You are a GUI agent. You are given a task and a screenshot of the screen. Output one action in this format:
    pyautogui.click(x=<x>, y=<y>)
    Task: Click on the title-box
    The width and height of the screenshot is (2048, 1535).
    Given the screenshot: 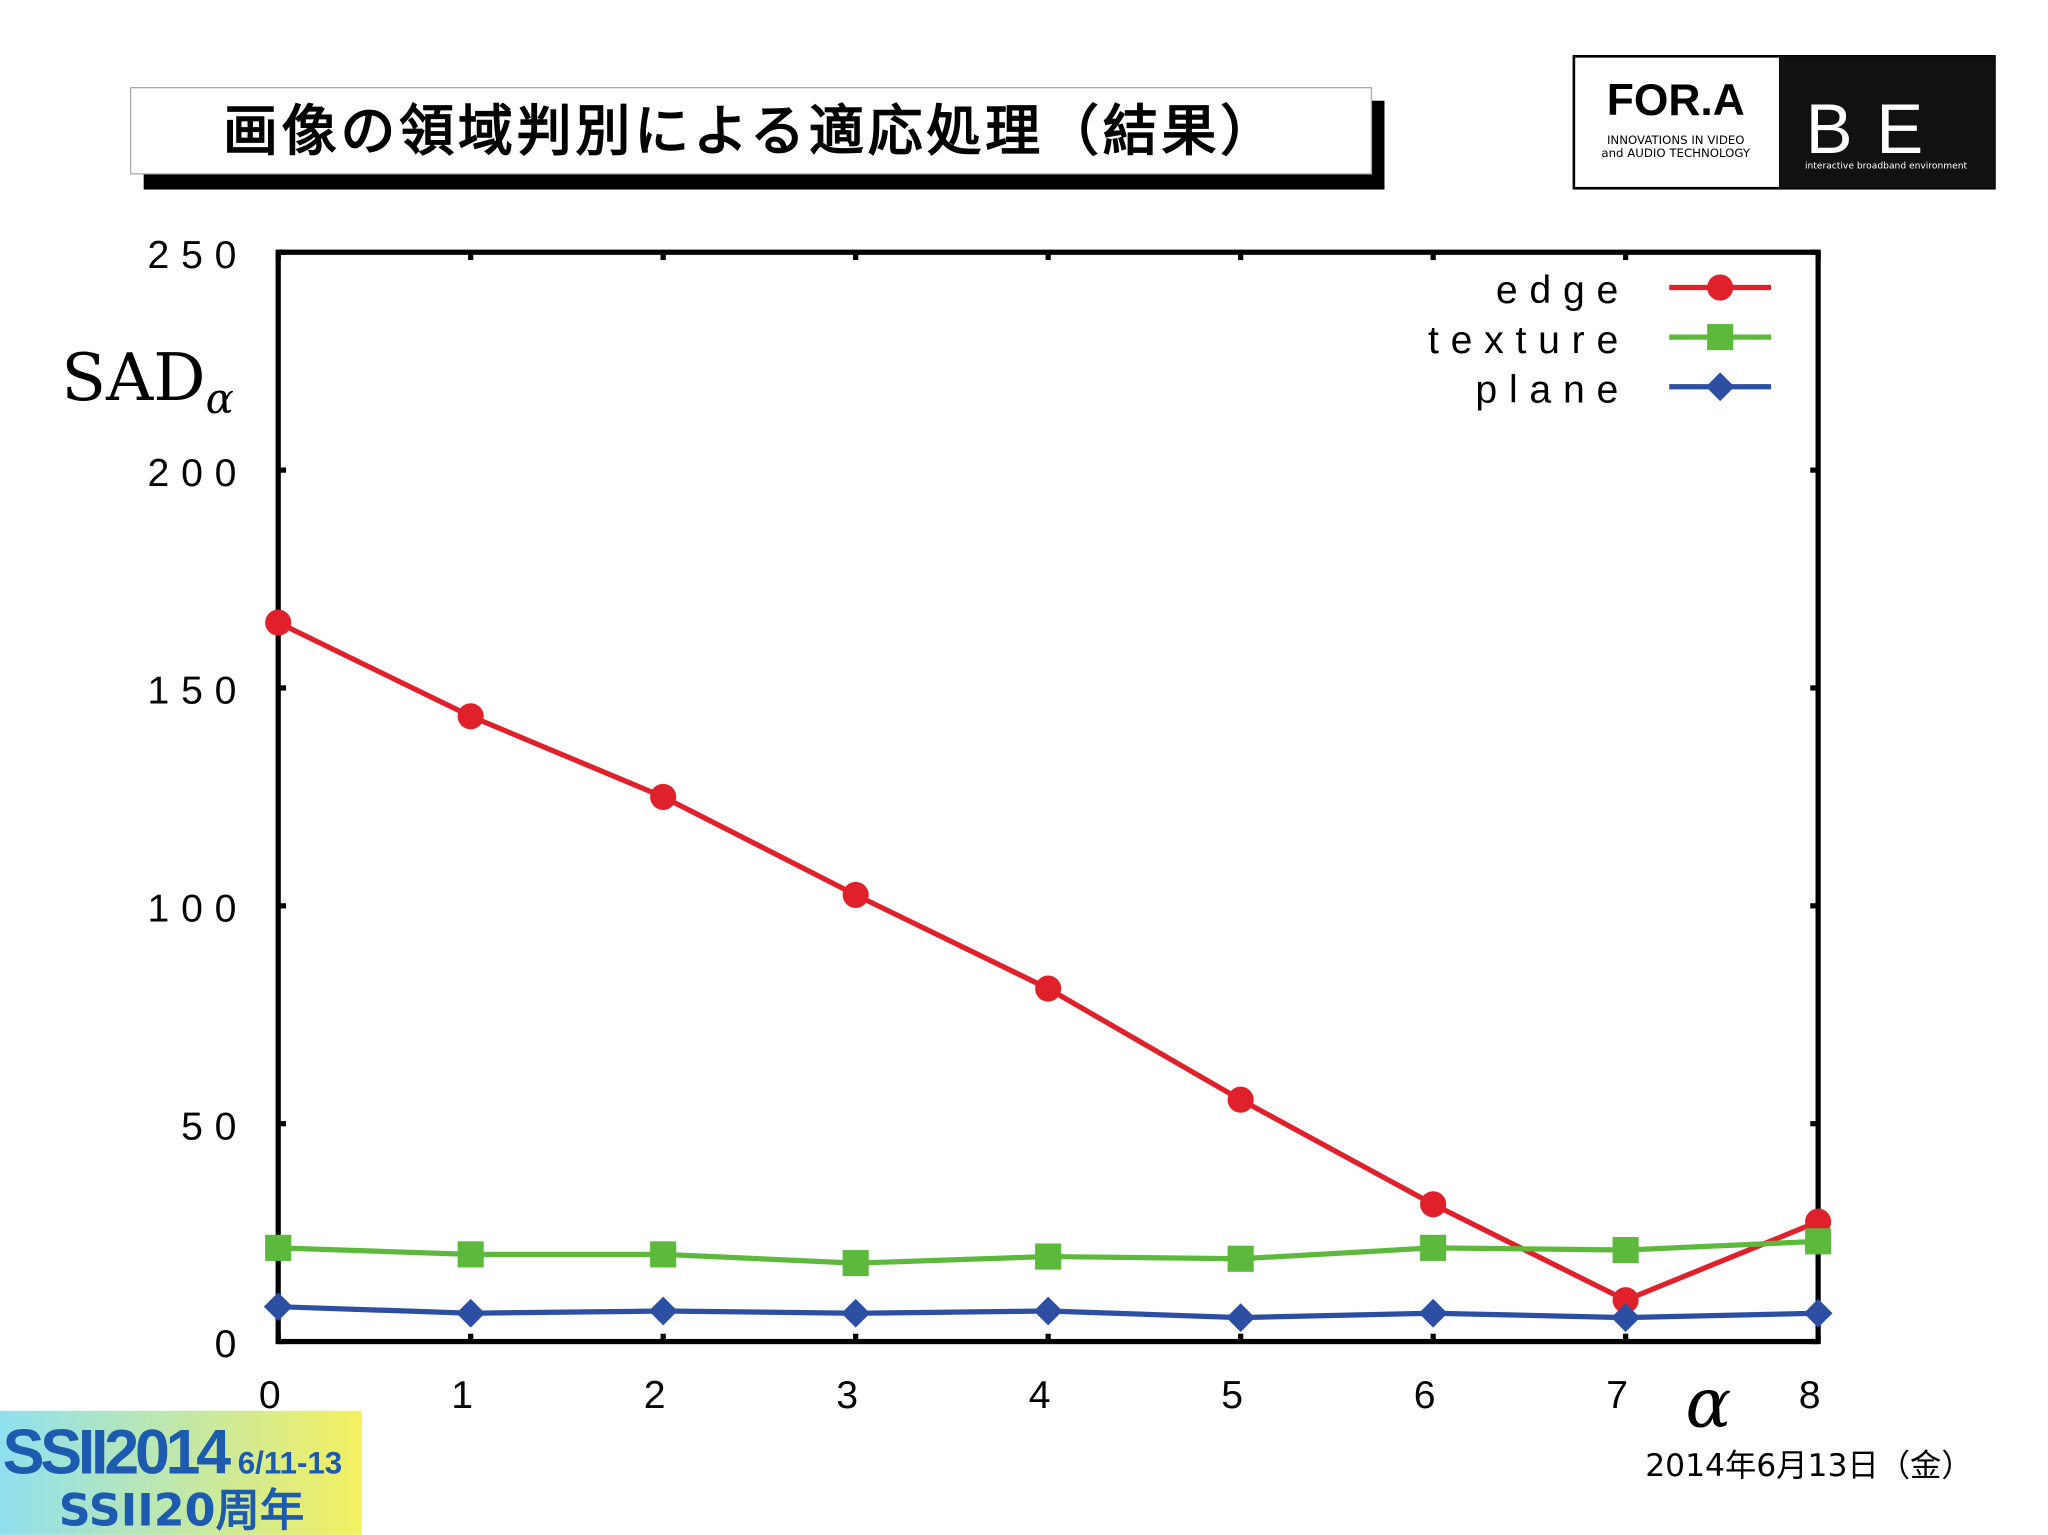 What is the action you would take?
    pyautogui.click(x=751, y=131)
    